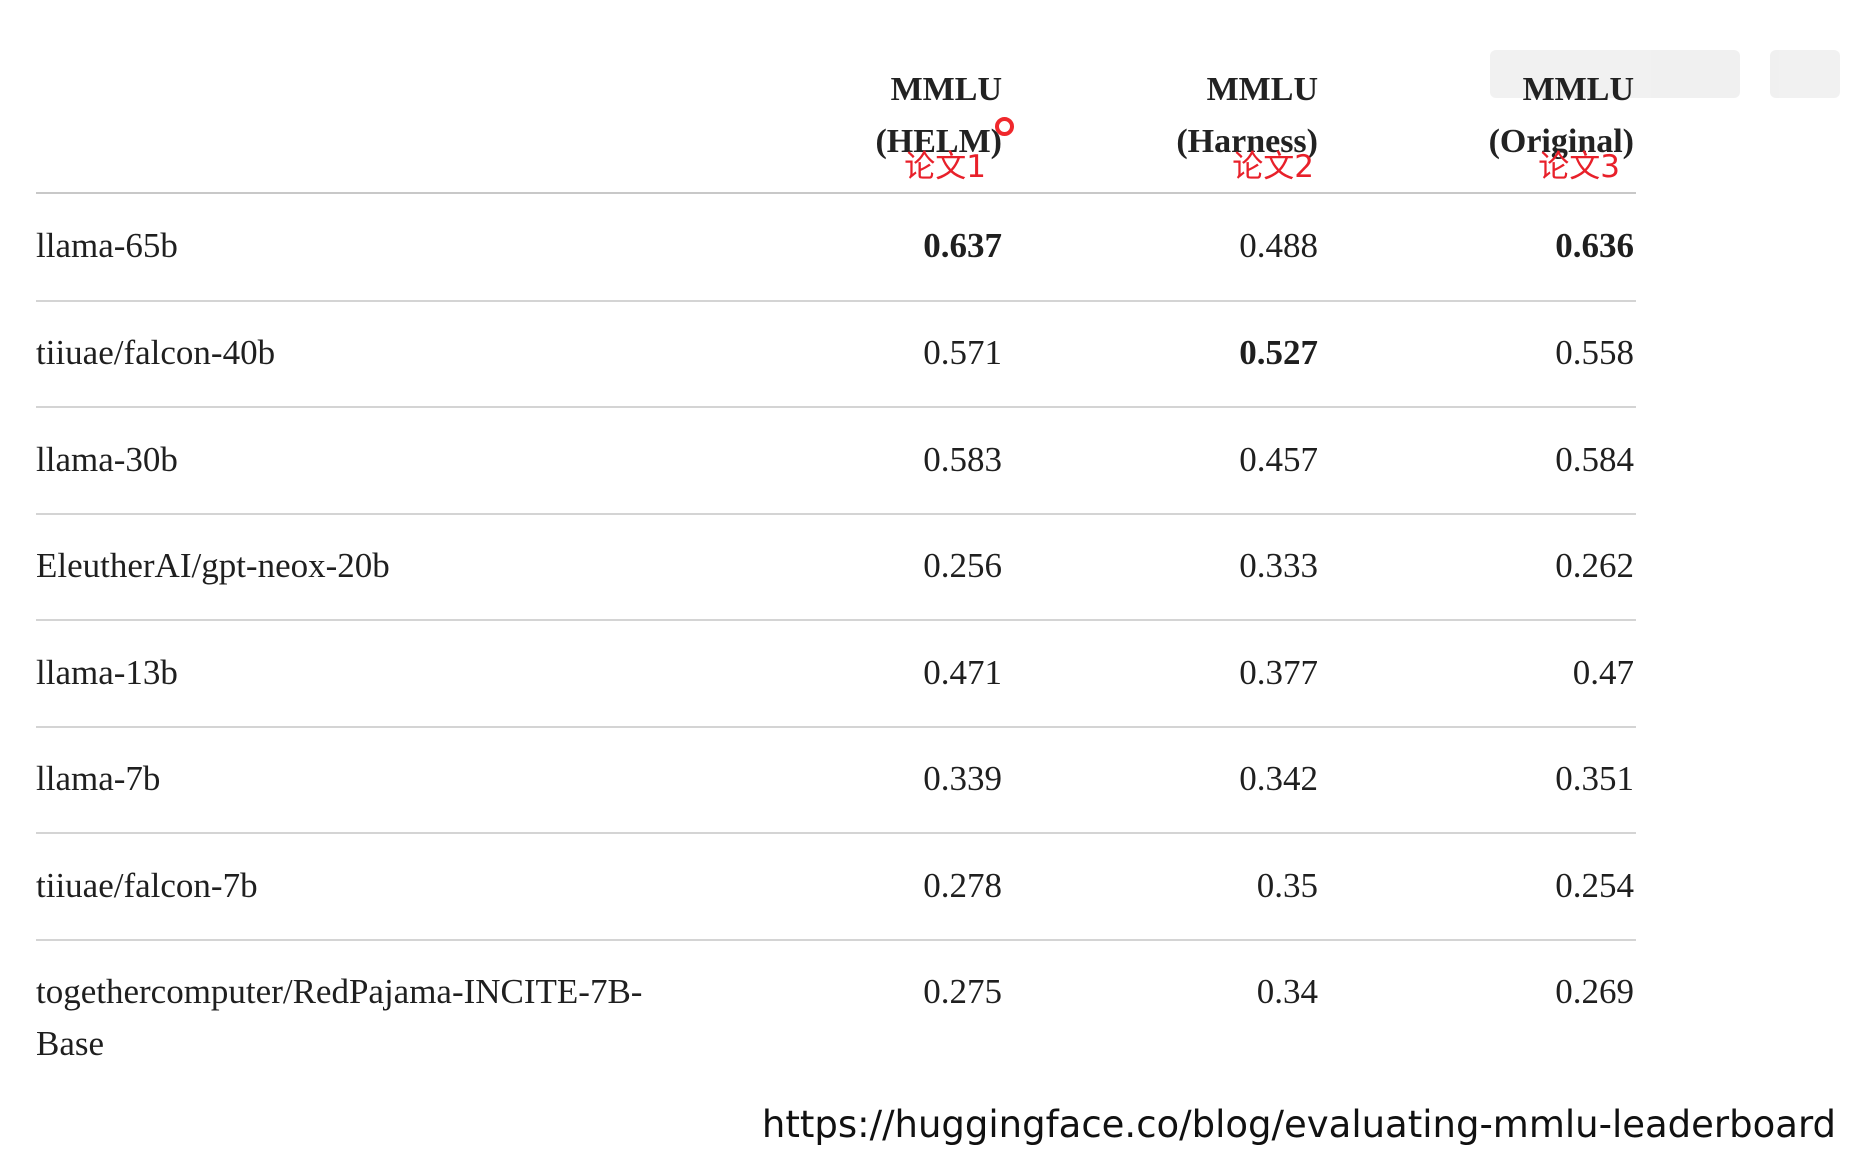  I want to click on score-harness: 0.527, so click(1278, 352).